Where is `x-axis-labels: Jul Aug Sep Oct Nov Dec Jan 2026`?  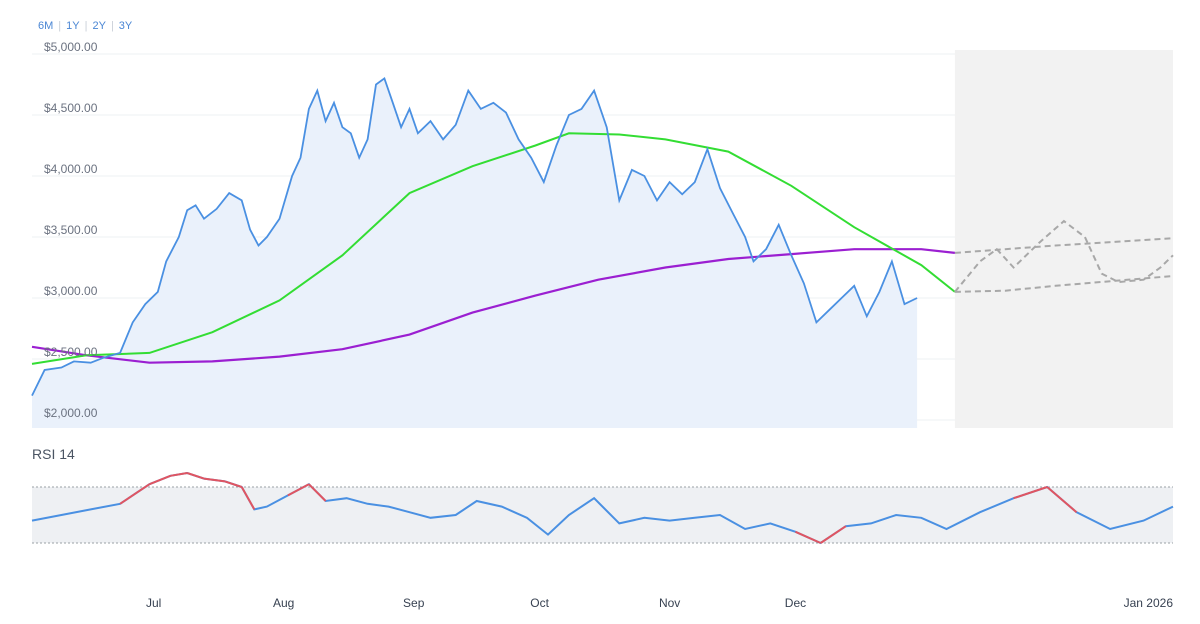
x-axis-labels: Jul Aug Sep Oct Nov Dec Jan 2026 is located at coordinates (659, 603).